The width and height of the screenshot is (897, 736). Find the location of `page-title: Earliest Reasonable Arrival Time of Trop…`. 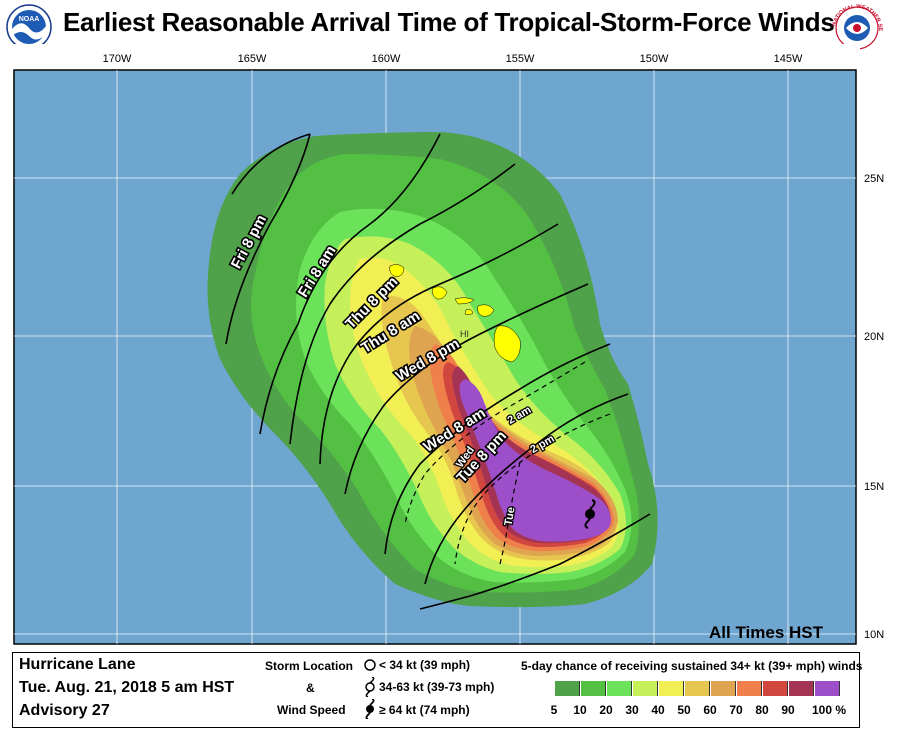

page-title: Earliest Reasonable Arrival Time of Trop… is located at coordinates (449, 22).